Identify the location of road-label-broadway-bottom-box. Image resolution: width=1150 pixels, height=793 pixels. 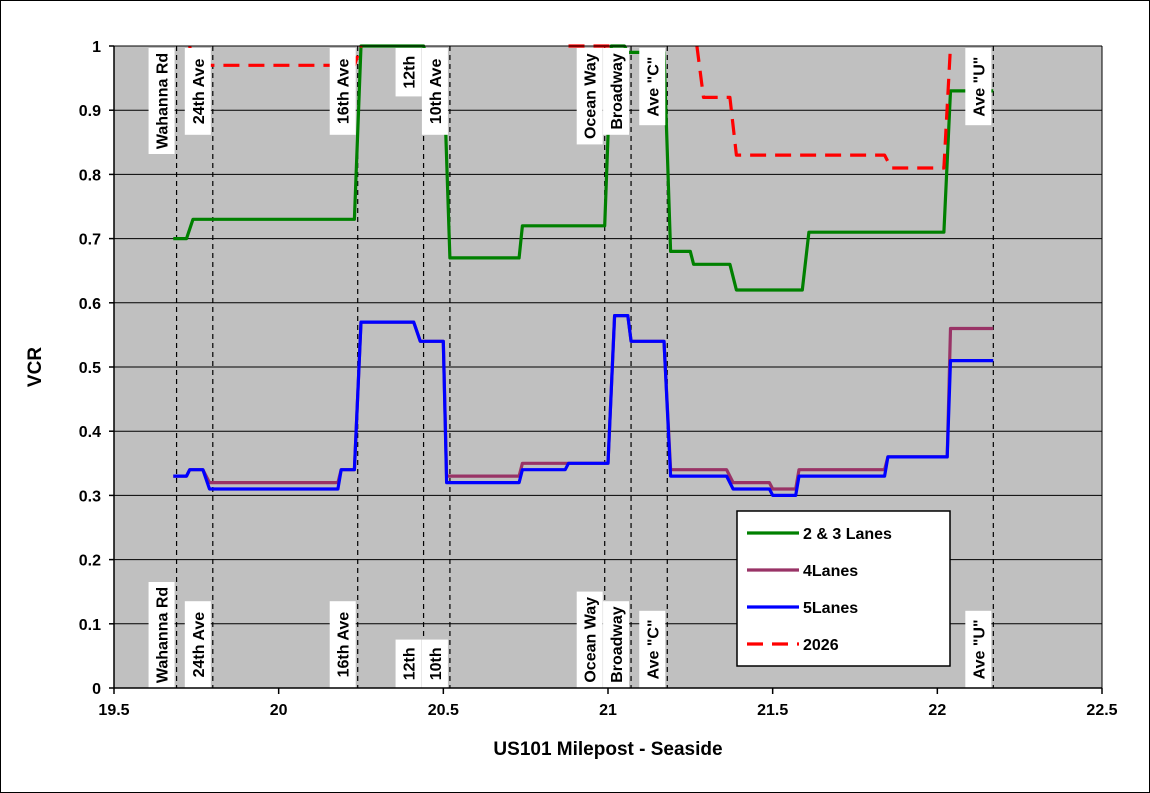
(616, 644).